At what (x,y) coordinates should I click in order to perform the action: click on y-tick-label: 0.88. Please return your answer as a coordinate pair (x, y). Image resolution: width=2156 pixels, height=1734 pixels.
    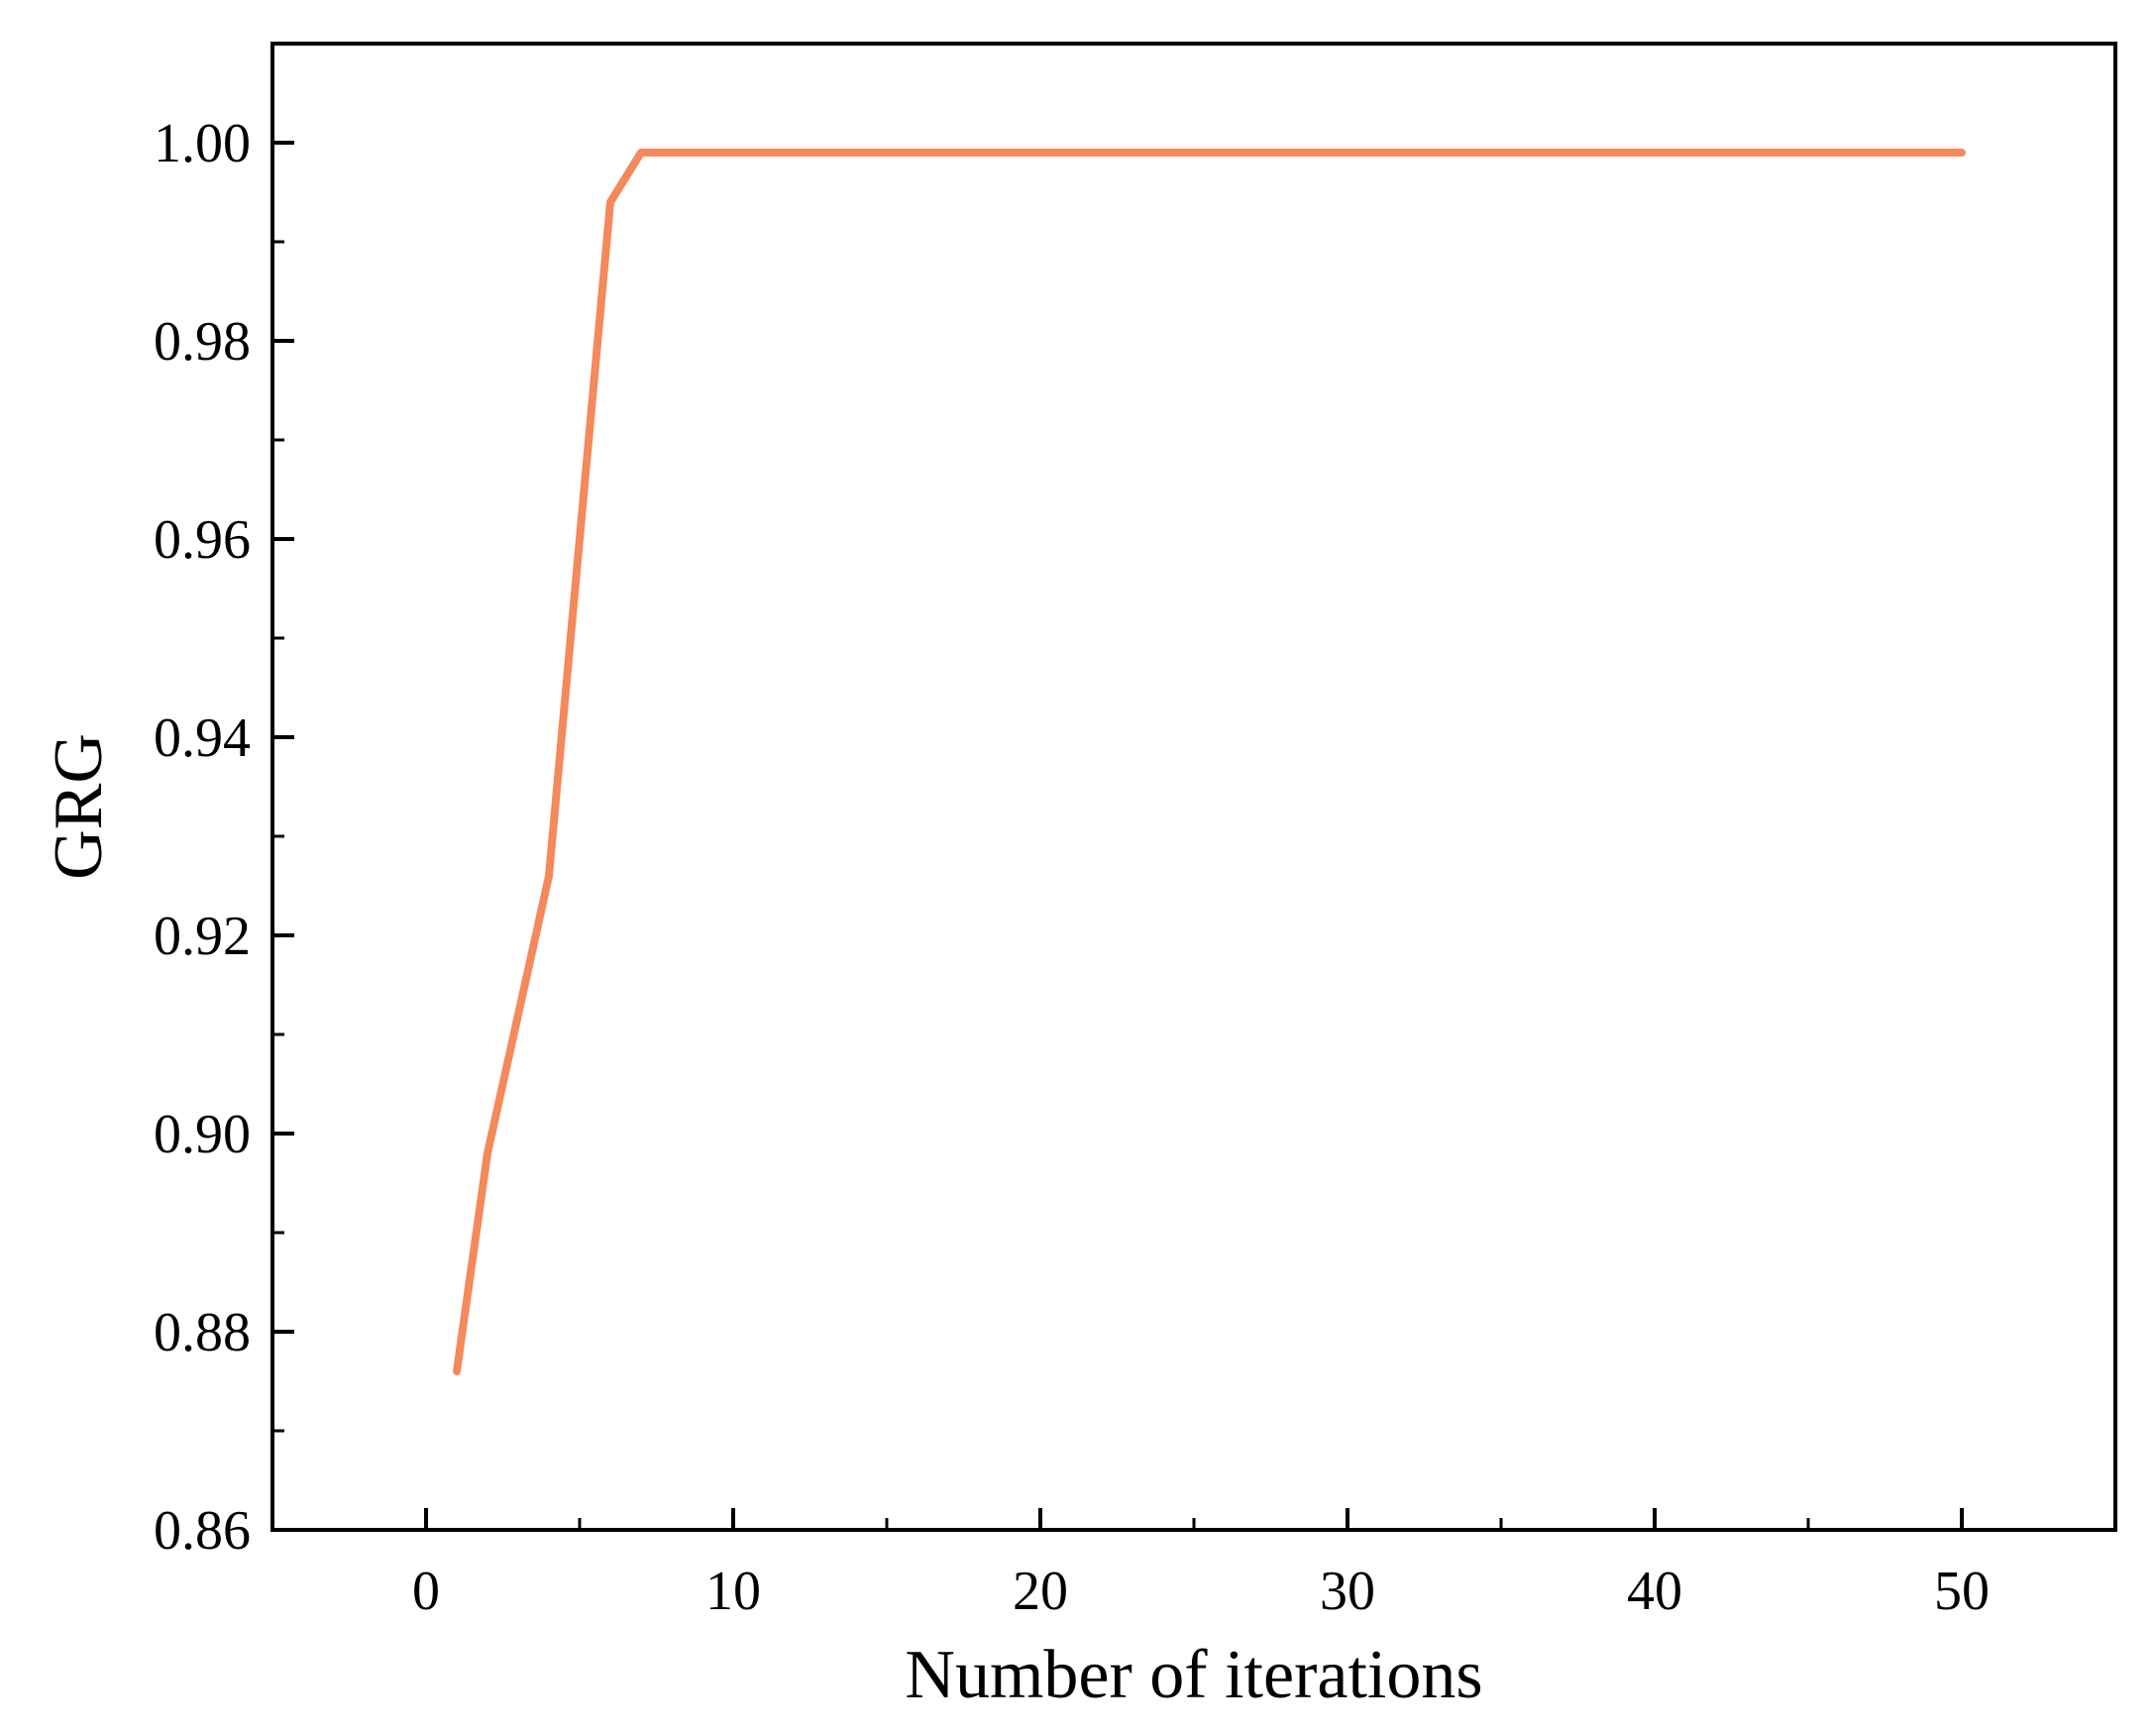
    Looking at the image, I should click on (202, 1332).